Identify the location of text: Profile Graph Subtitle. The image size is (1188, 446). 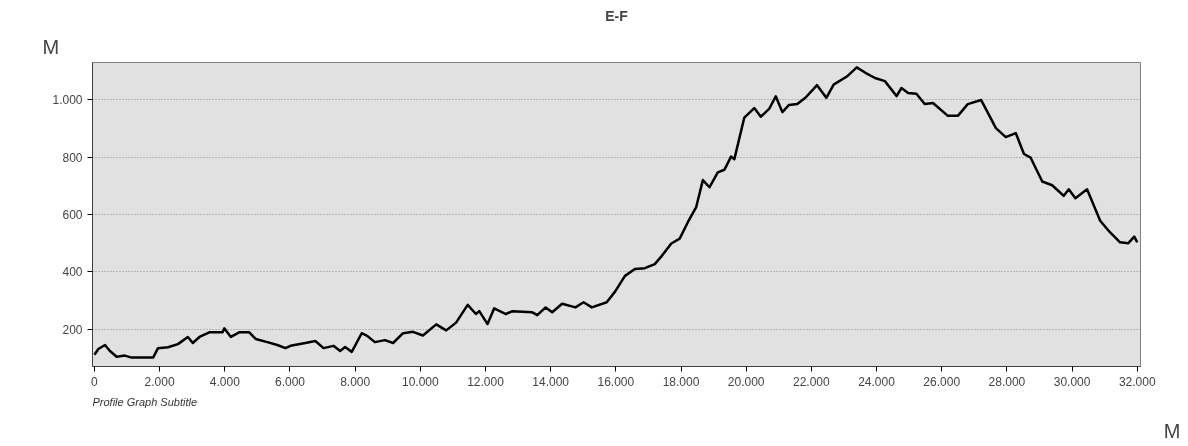
(145, 401).